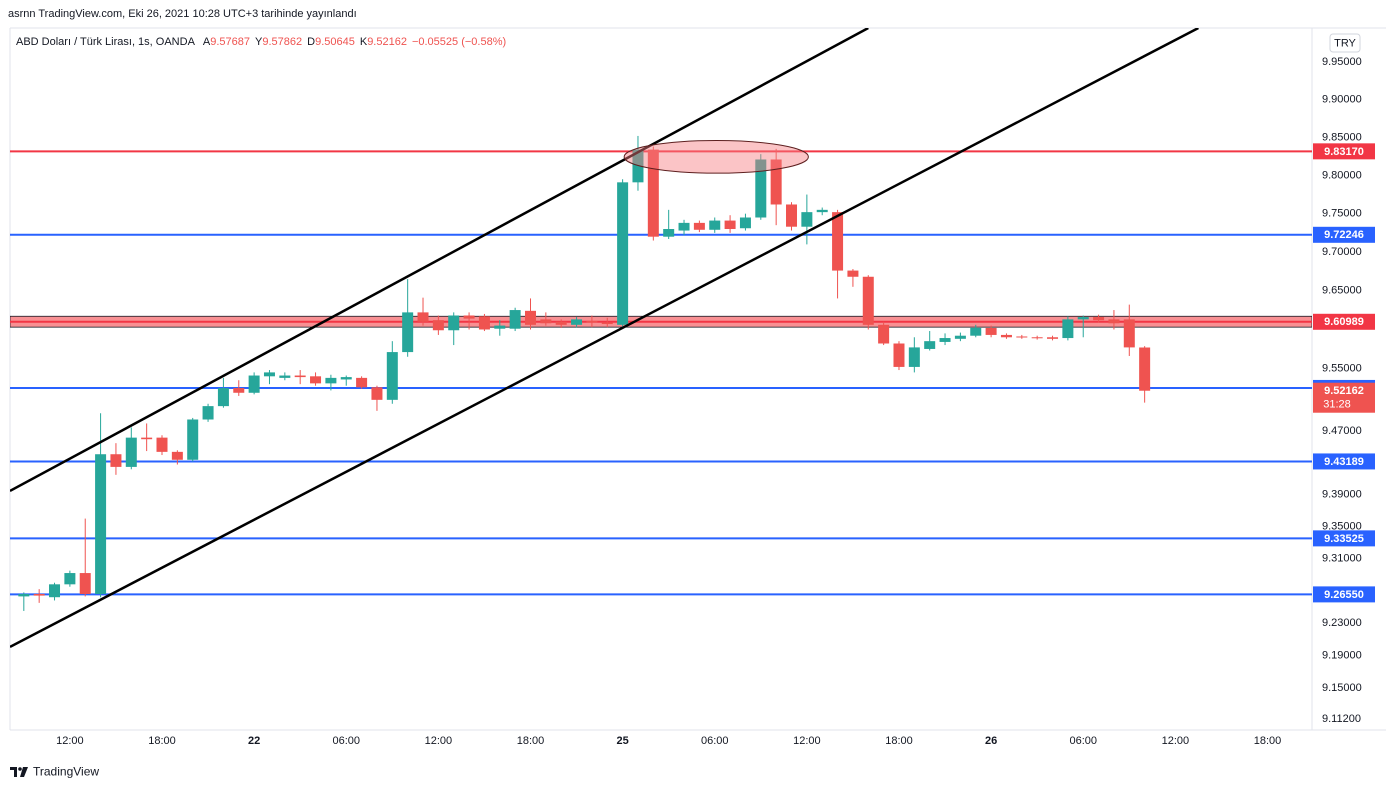  Describe the element at coordinates (1342, 688) in the screenshot. I see `y-tick-label: 9.15000` at that location.